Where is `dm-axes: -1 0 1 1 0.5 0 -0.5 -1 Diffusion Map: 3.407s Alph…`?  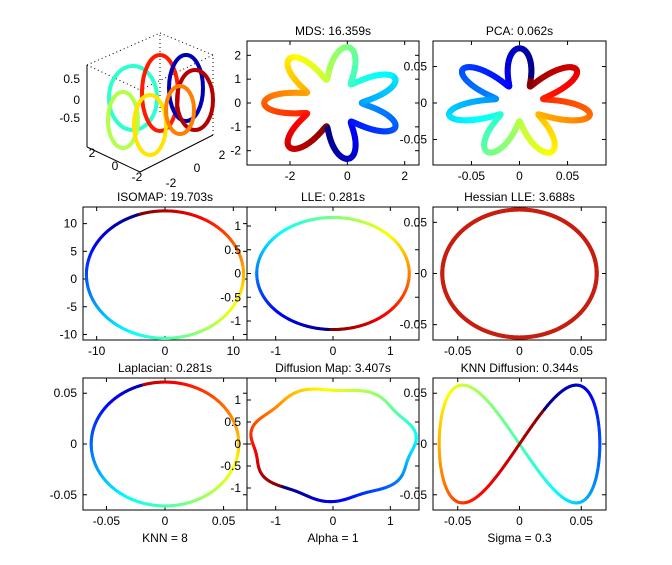
dm-axes: -1 0 1 1 0.5 0 -0.5 -1 Diffusion Map: 3.407s Alph… is located at coordinates (320, 453).